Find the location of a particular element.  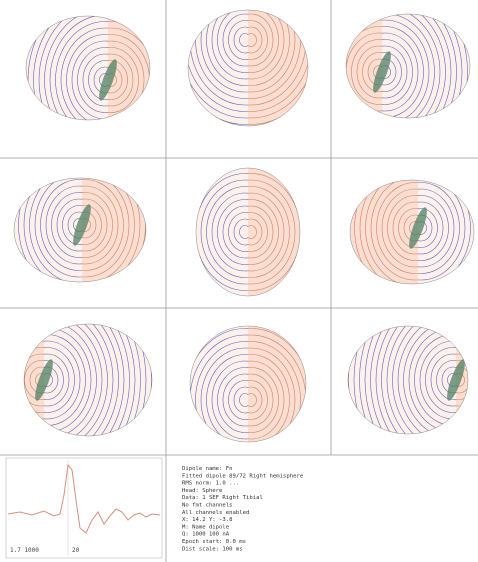

head-fill is located at coordinates (248, 232).